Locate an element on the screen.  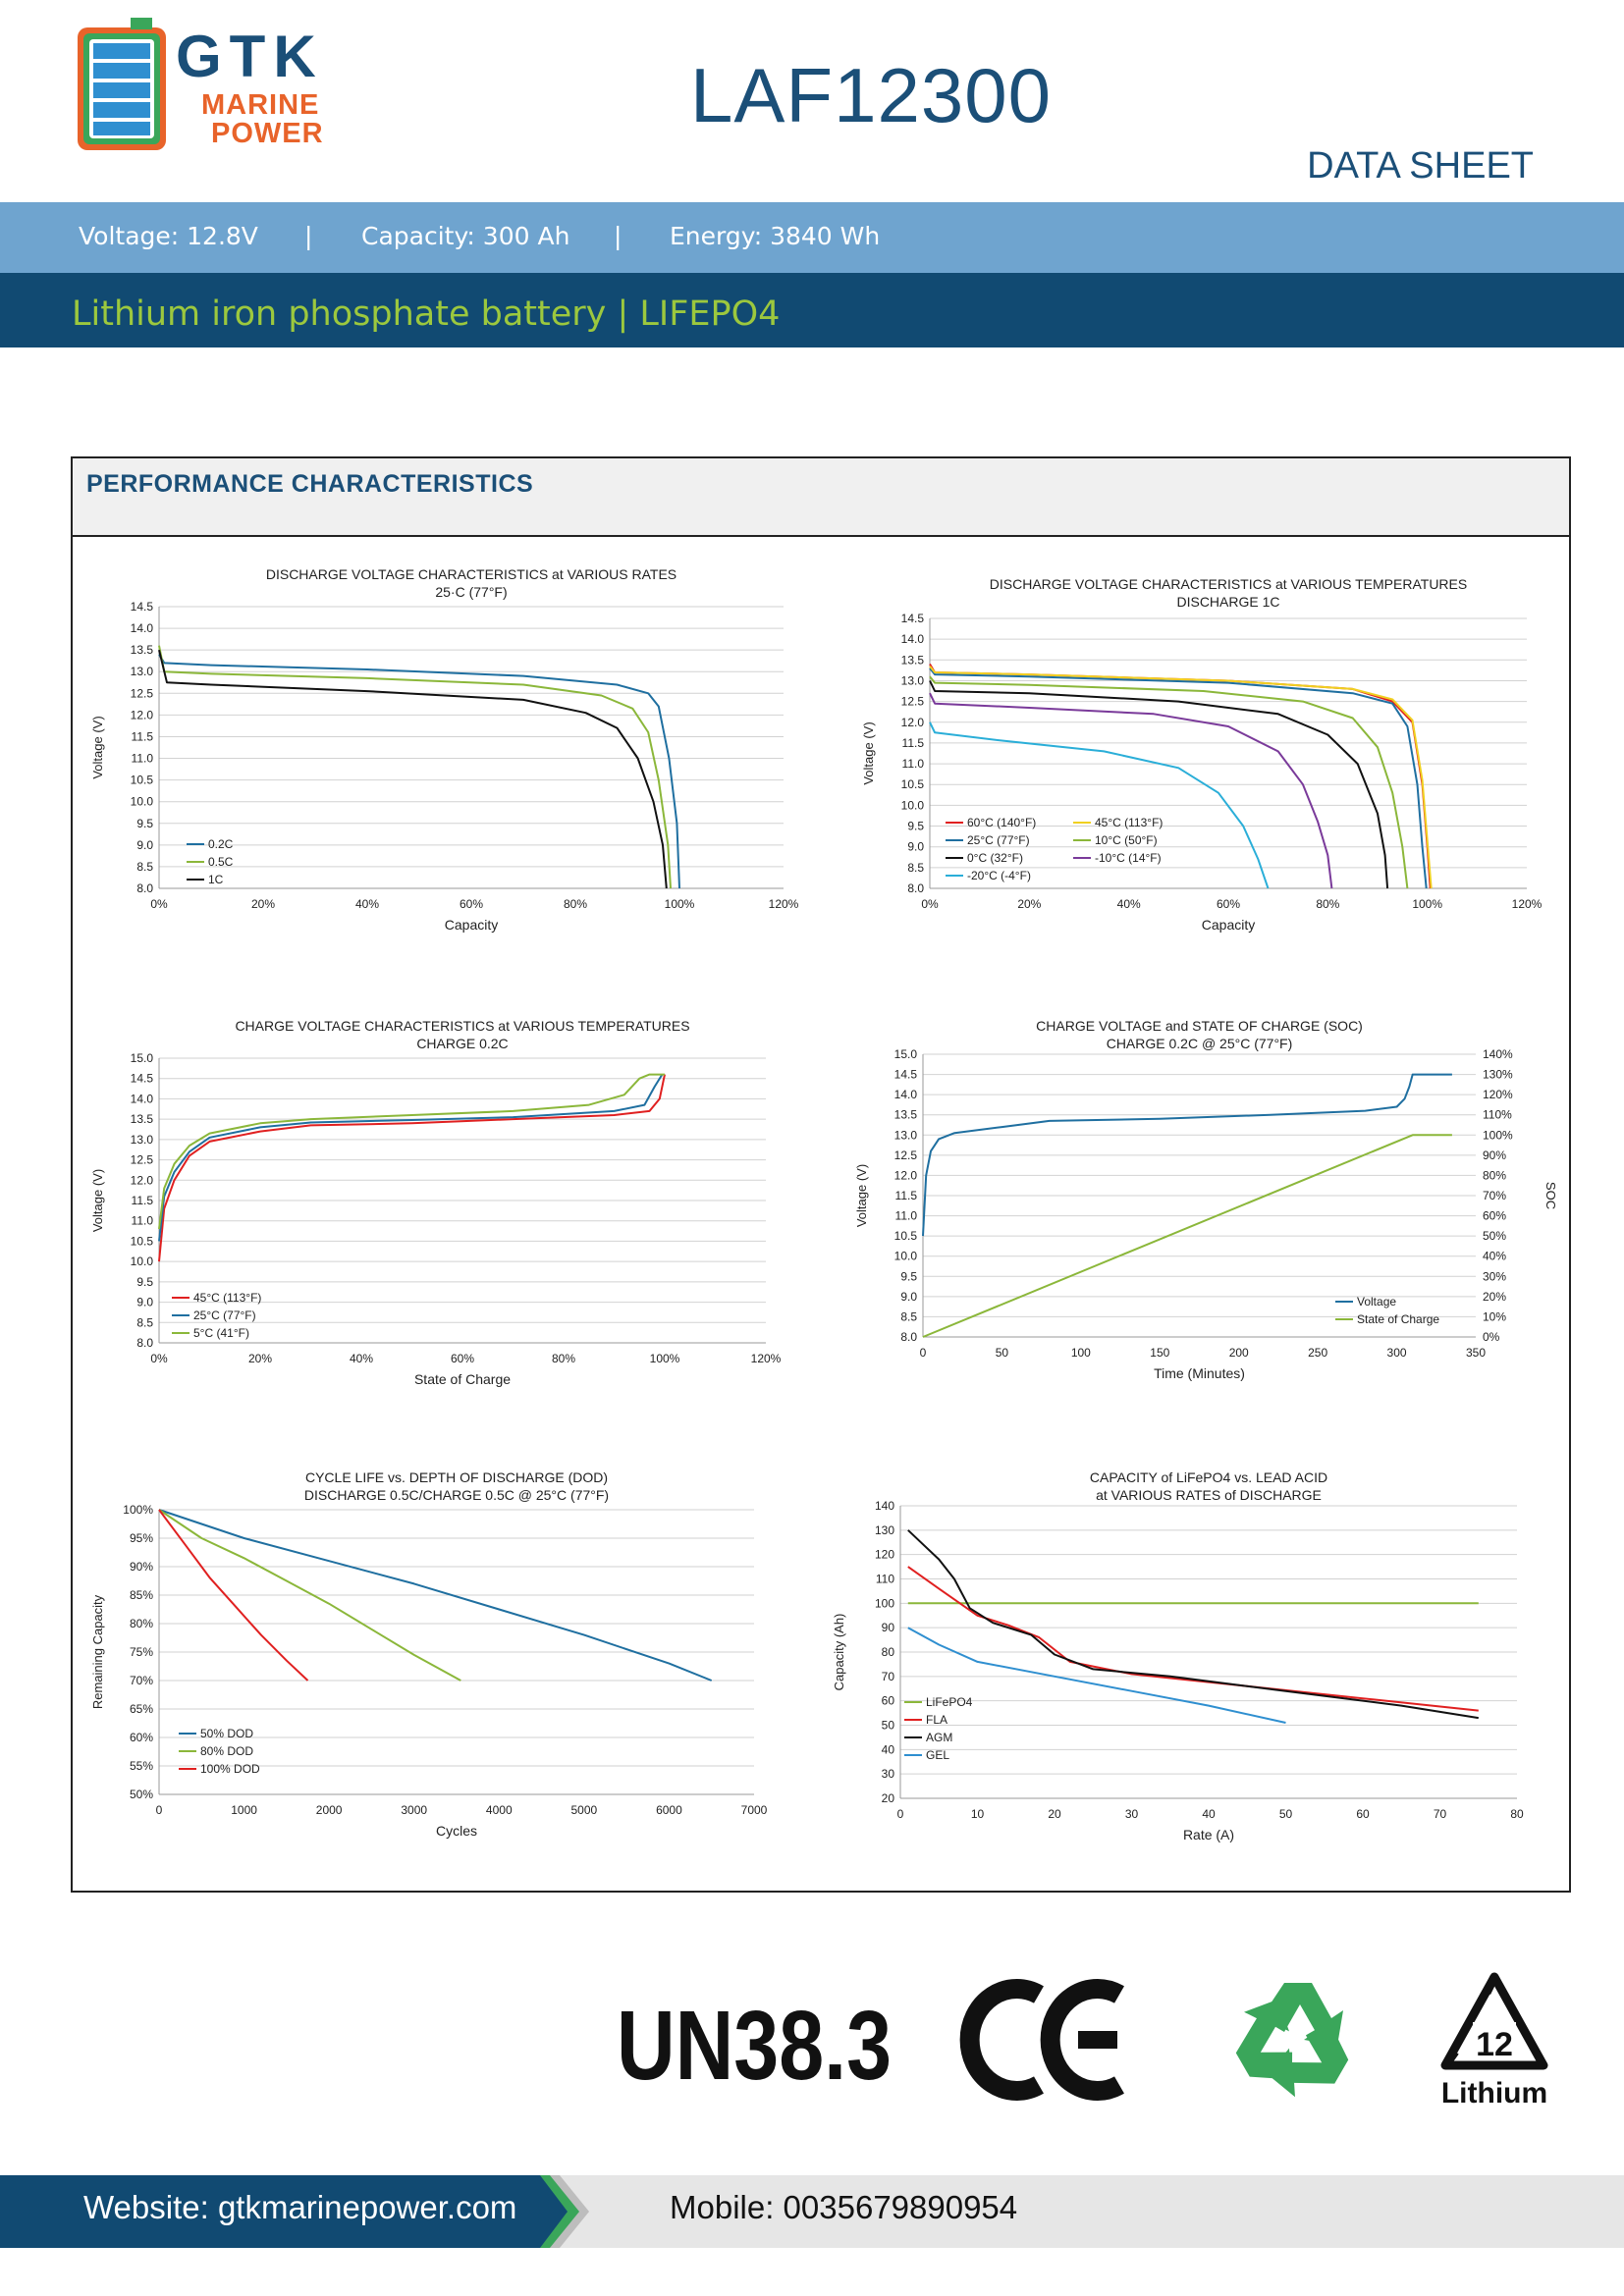
x-tick-label: 120% is located at coordinates (1527, 904).